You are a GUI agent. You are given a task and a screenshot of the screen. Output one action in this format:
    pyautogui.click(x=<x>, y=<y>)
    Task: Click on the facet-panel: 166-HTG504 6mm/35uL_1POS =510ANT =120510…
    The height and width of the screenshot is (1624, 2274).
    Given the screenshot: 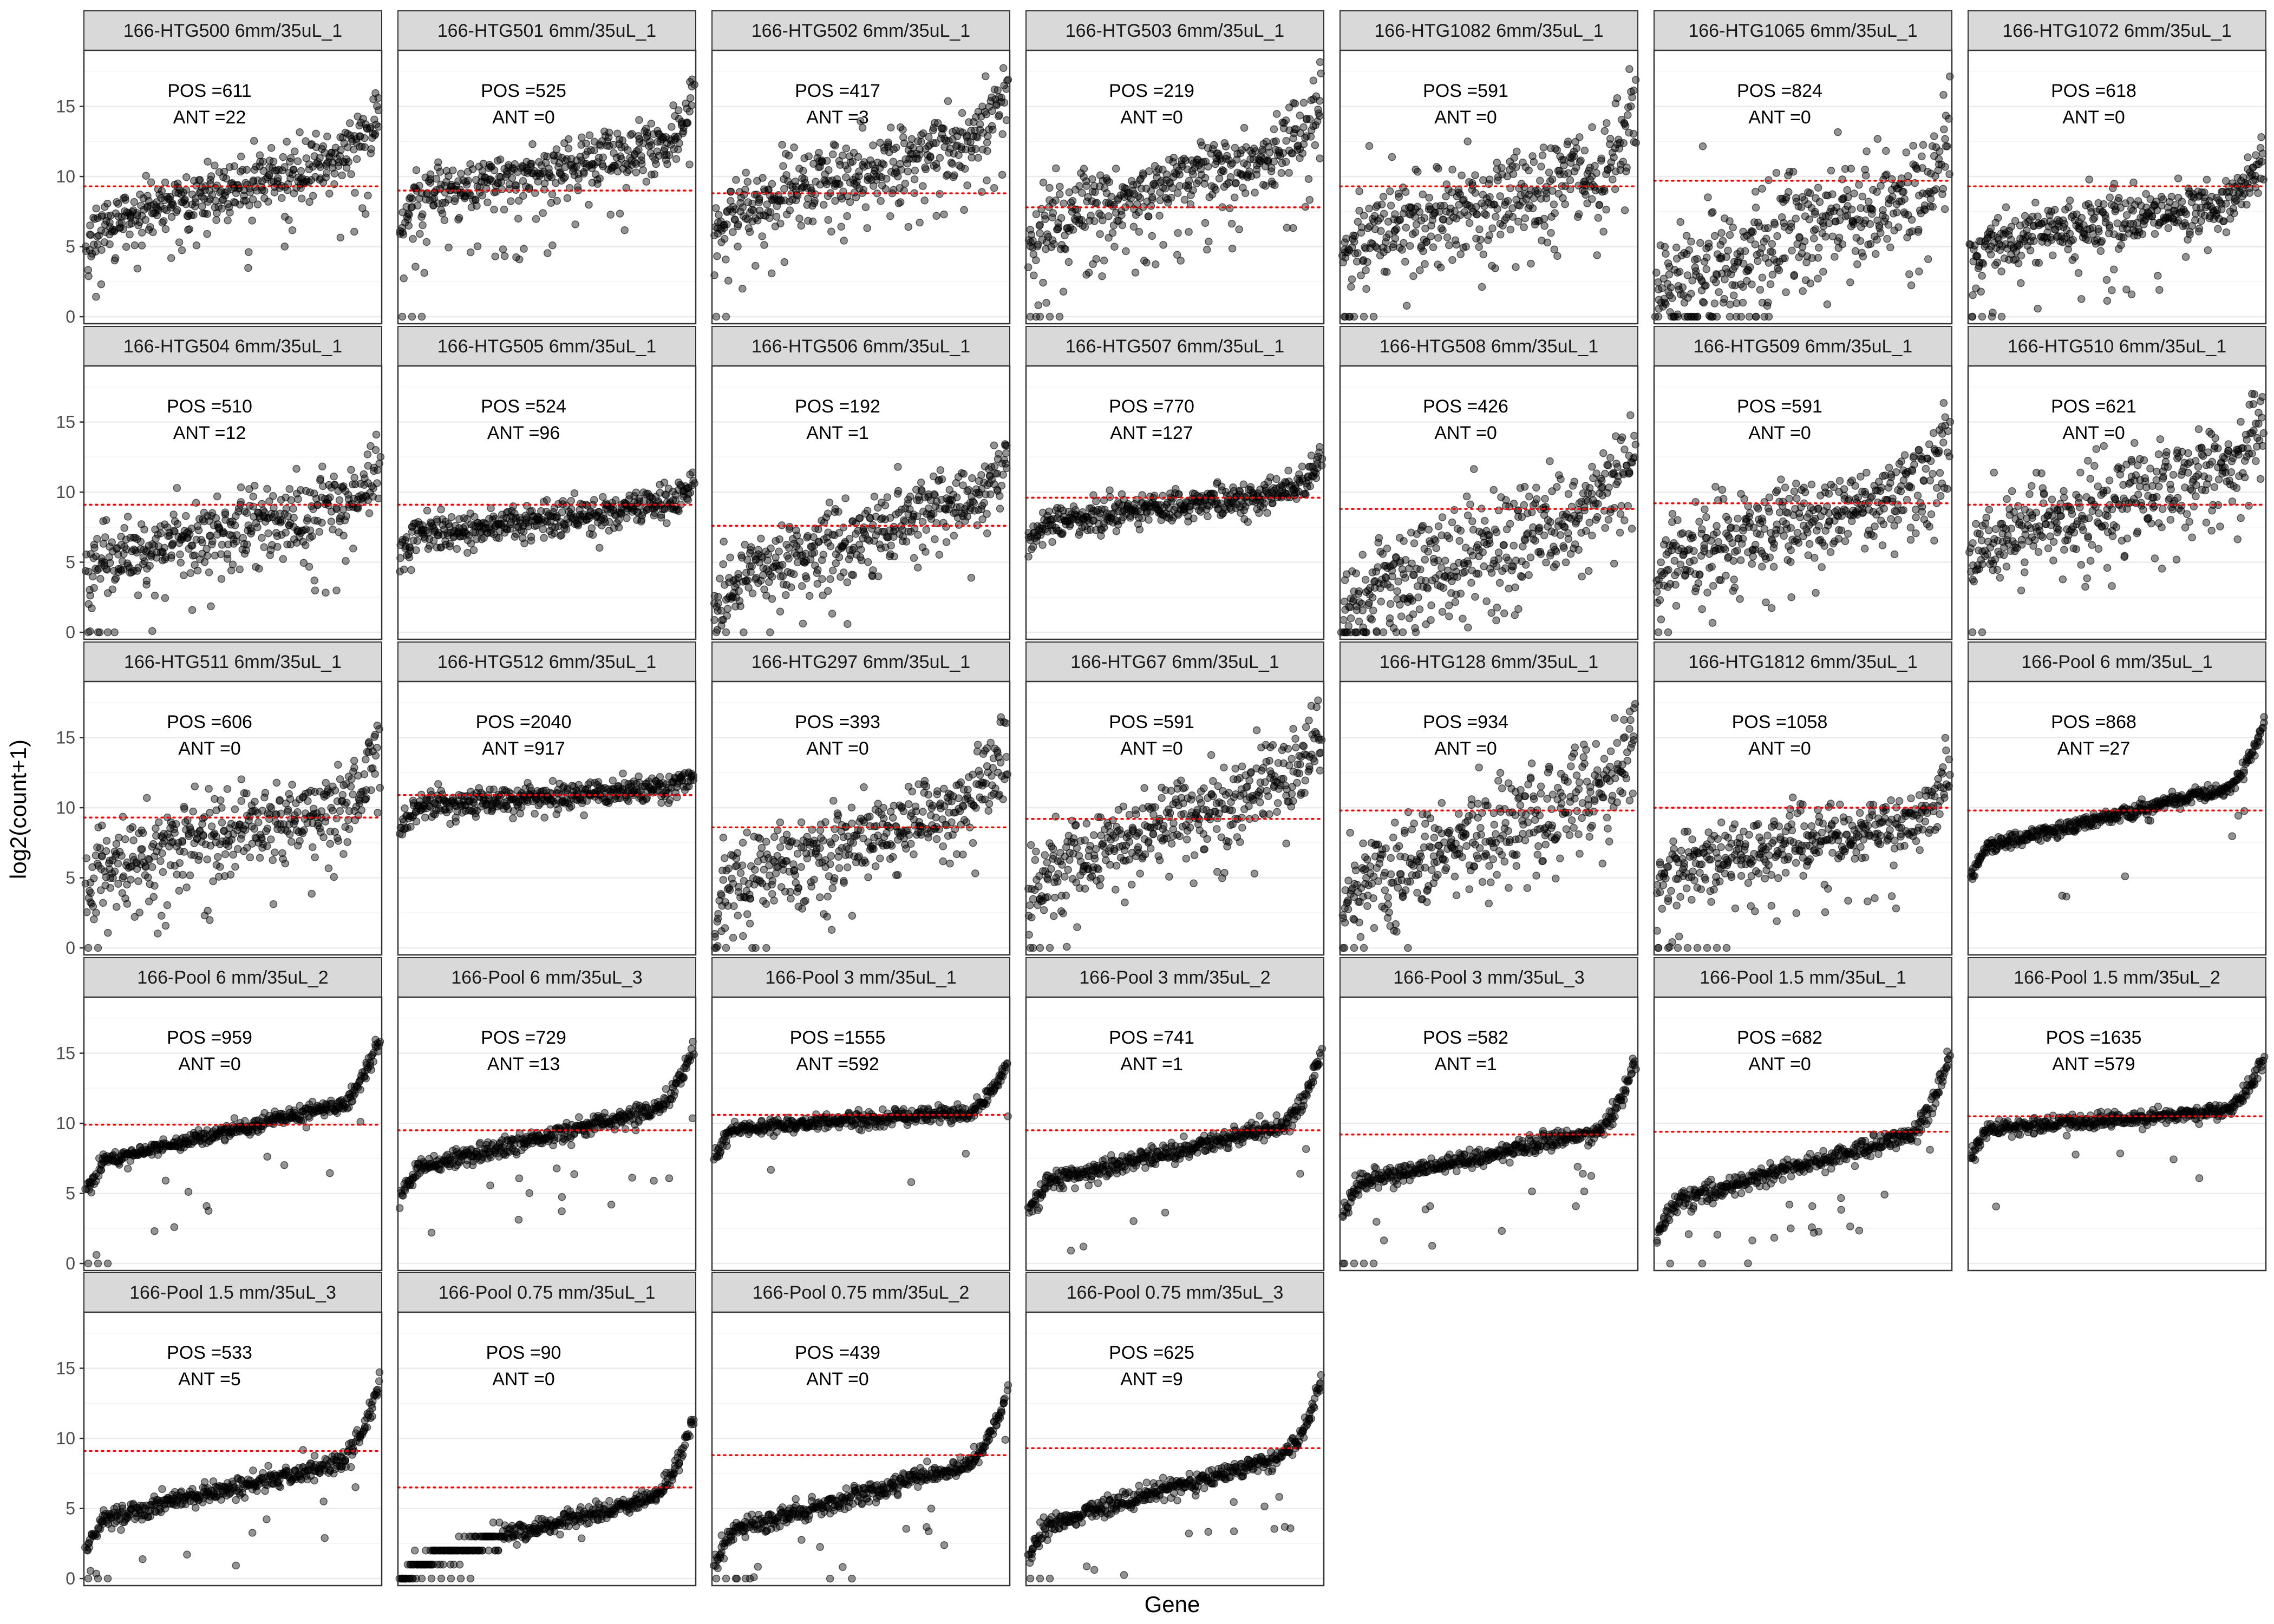 What is the action you would take?
    pyautogui.click(x=220, y=484)
    